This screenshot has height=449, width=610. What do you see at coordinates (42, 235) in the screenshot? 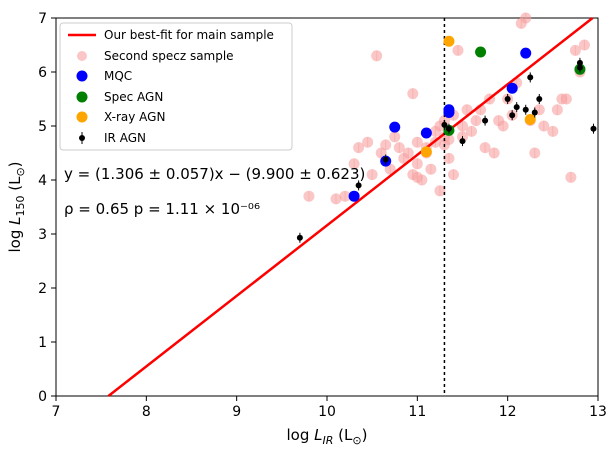
I see `y-tick-label: 3` at bounding box center [42, 235].